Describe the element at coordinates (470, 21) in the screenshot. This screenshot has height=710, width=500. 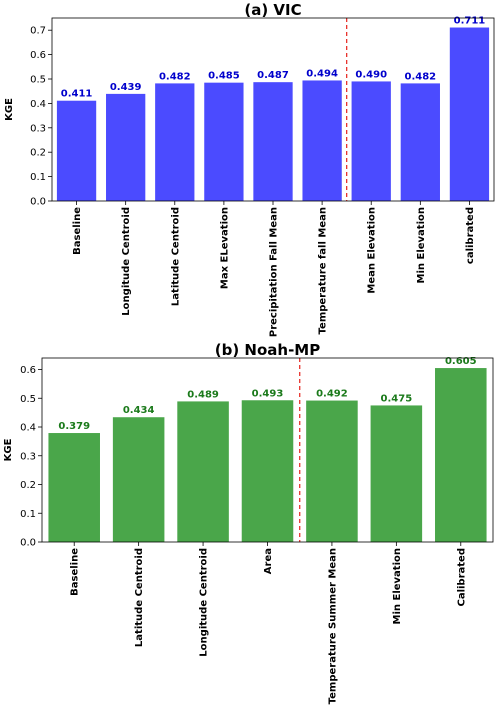
I see `bar-value-label: 0.711` at that location.